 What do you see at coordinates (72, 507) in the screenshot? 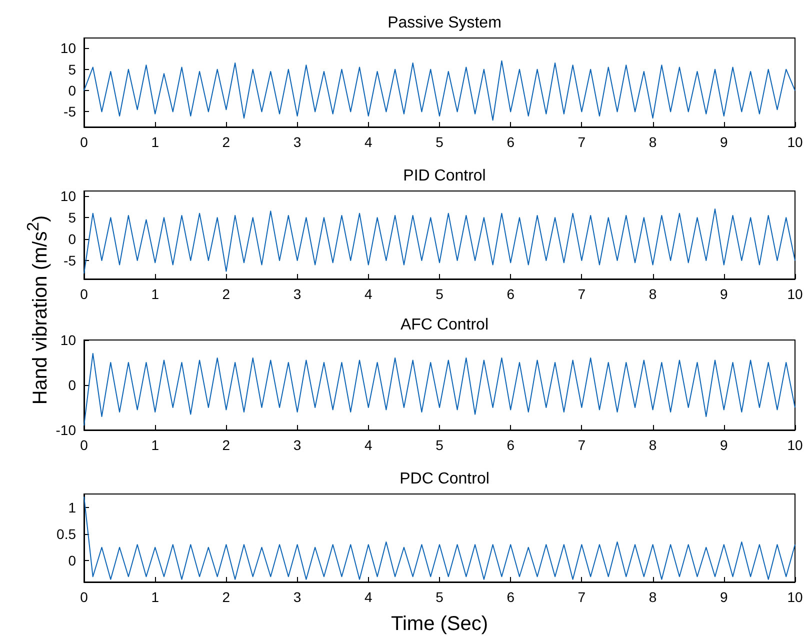
I see `y-tick-label: 1` at bounding box center [72, 507].